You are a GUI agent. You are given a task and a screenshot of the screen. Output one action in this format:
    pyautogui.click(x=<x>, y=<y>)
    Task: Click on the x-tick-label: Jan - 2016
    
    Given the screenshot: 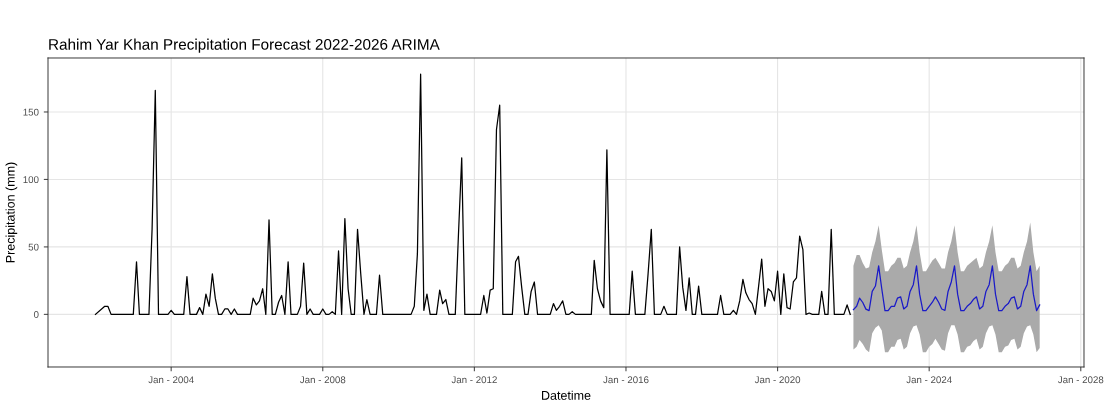 What is the action you would take?
    pyautogui.click(x=626, y=380)
    